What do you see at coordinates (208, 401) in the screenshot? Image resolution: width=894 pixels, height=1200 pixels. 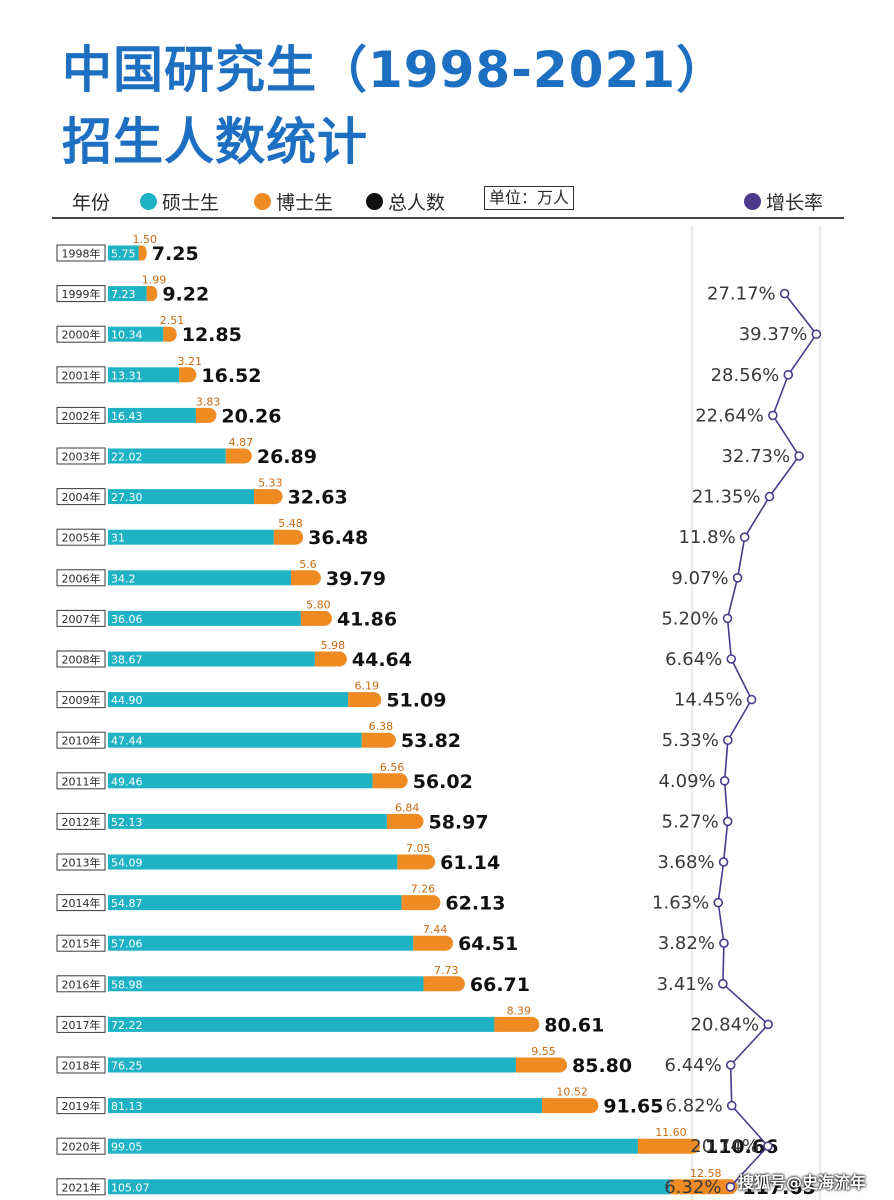 I see `phd-value-label: 3.83` at bounding box center [208, 401].